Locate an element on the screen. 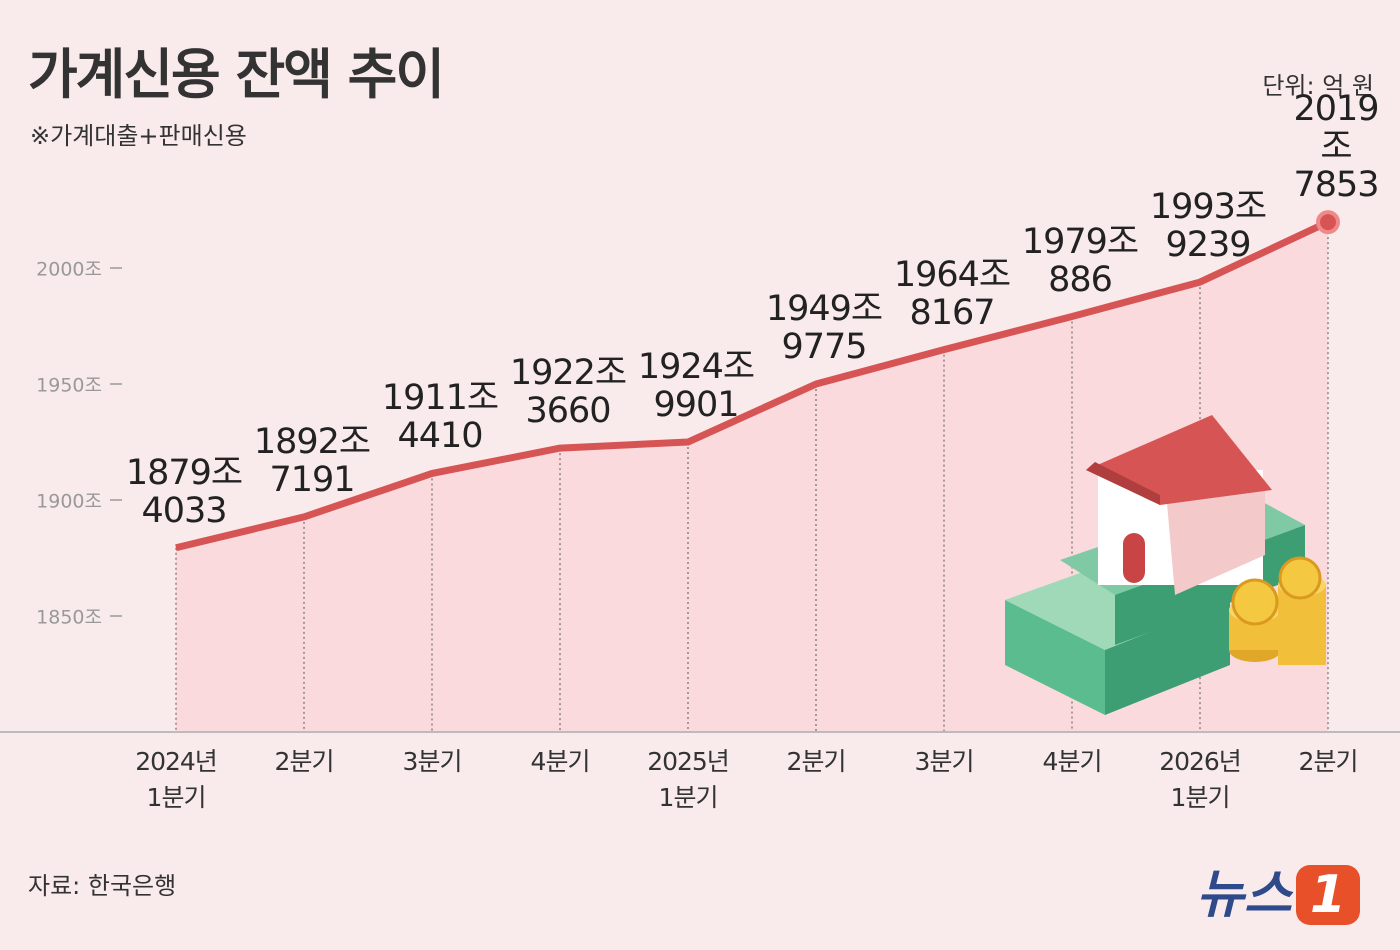  logo-text: 뉴스 is located at coordinates (1244, 895).